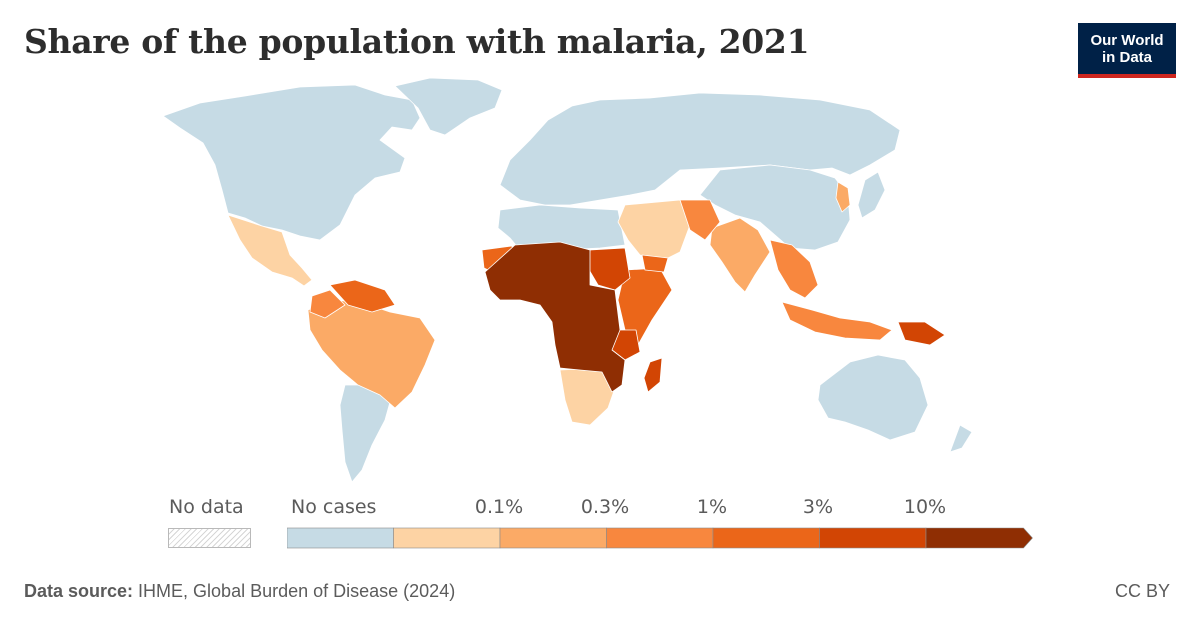  Describe the element at coordinates (655, 263) in the screenshot. I see `map-region-yemen` at that location.